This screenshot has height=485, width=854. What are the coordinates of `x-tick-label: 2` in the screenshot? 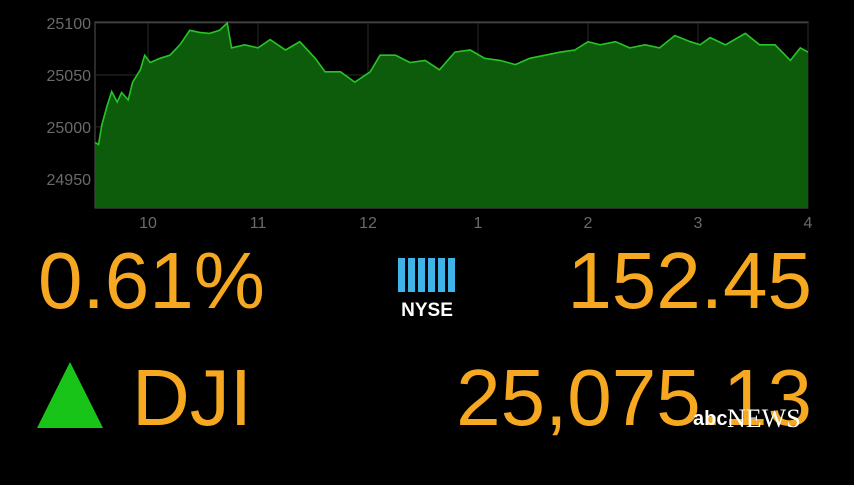 It's located at (588, 223).